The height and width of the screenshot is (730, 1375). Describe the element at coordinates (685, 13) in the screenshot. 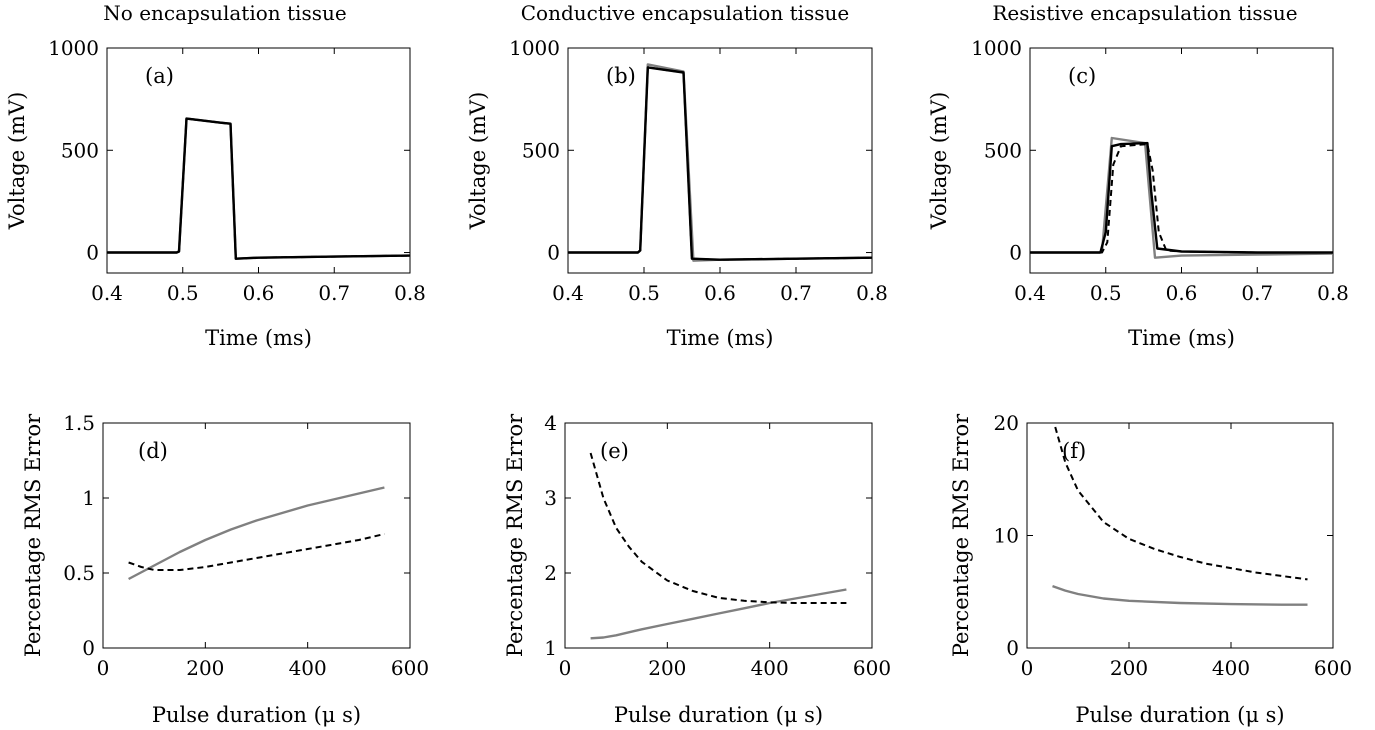

I see `chart-title: Conductive encapsulation tissue` at that location.